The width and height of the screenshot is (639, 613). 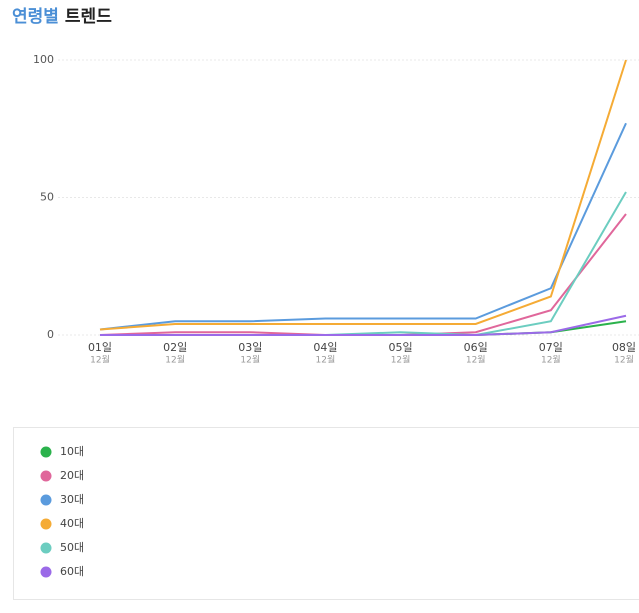 What do you see at coordinates (250, 347) in the screenshot?
I see `x-tick-label: 03일` at bounding box center [250, 347].